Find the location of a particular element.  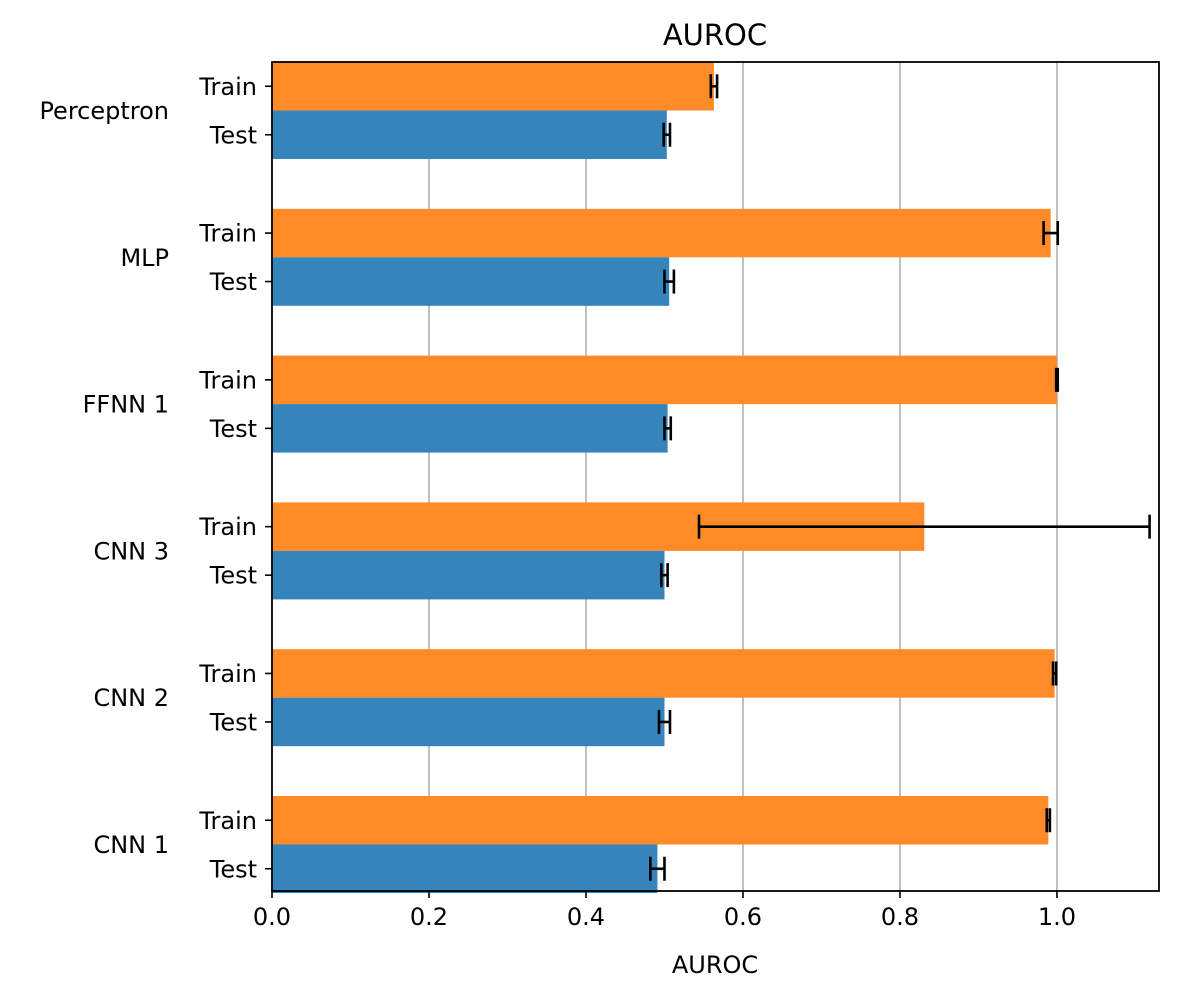

x-tick-label: 0.8 is located at coordinates (900, 917).